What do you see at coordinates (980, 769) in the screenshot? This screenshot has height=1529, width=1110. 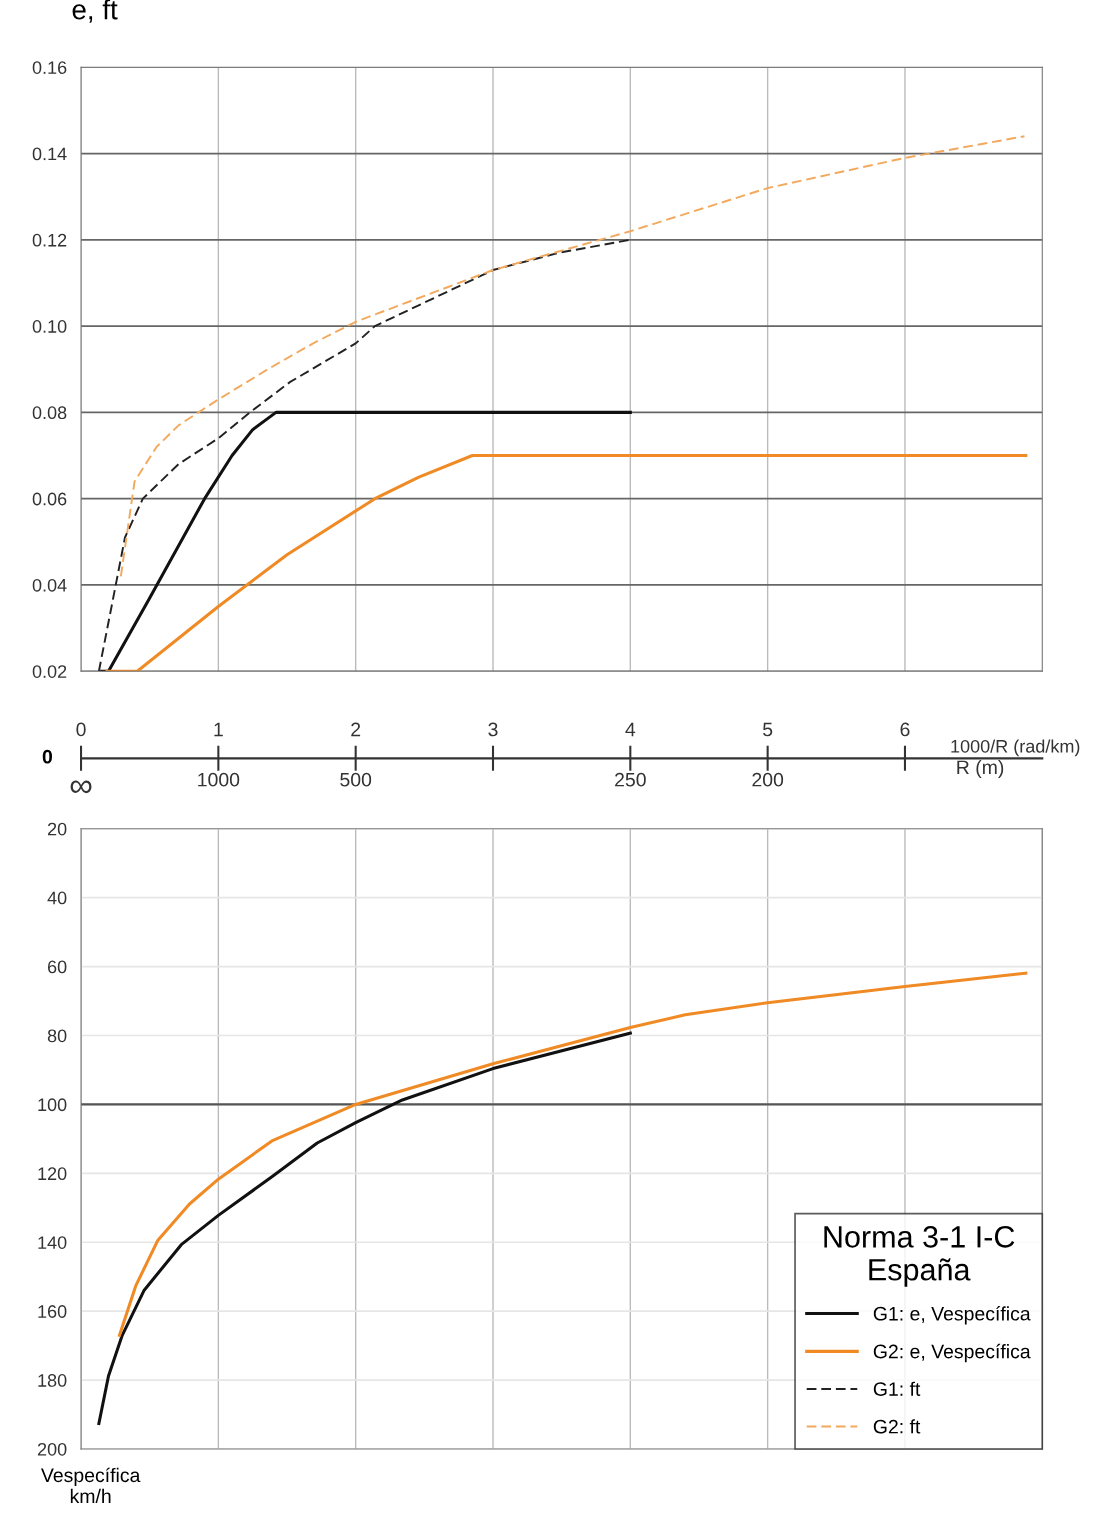 I see `text: R (m)` at bounding box center [980, 769].